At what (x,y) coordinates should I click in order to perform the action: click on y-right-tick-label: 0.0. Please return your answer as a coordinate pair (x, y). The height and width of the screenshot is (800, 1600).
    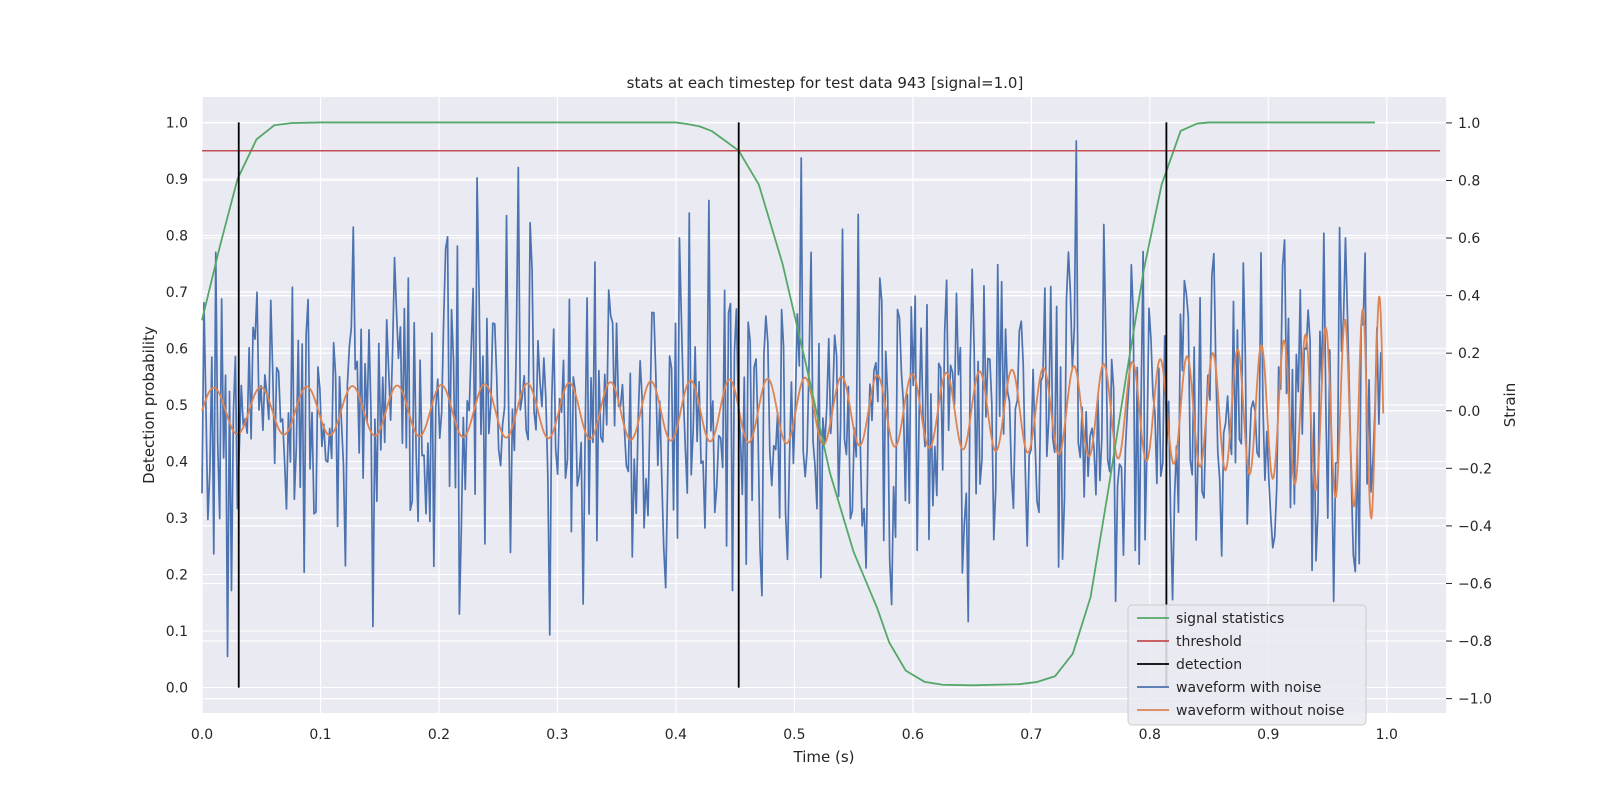
    Looking at the image, I should click on (1469, 412).